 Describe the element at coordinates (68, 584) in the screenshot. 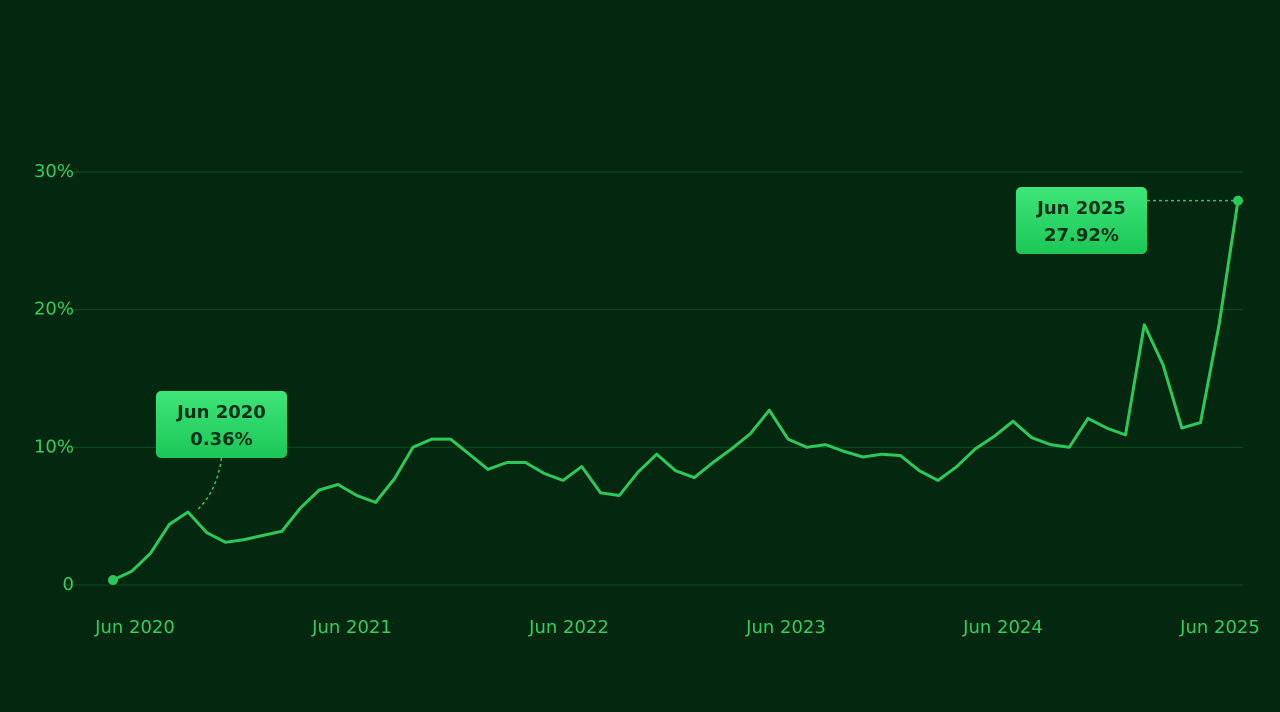

I see `y-tick-label: 0` at that location.